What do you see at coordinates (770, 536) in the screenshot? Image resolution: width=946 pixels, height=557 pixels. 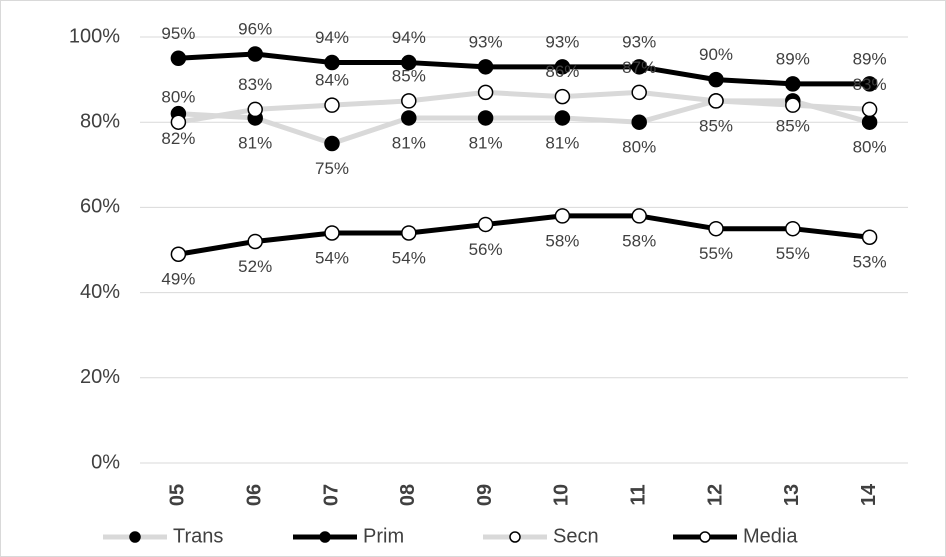 I see `legend-label: Media` at bounding box center [770, 536].